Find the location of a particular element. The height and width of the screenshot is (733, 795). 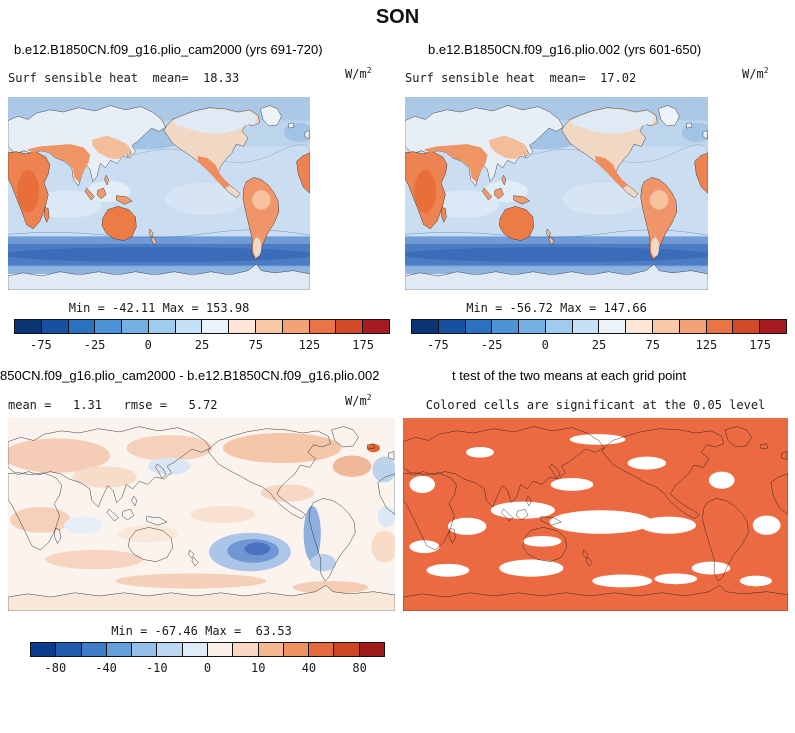

colorbar-ticks-bottom-left: -80 -40 -10 0 10 40 80 is located at coordinates (207, 668).